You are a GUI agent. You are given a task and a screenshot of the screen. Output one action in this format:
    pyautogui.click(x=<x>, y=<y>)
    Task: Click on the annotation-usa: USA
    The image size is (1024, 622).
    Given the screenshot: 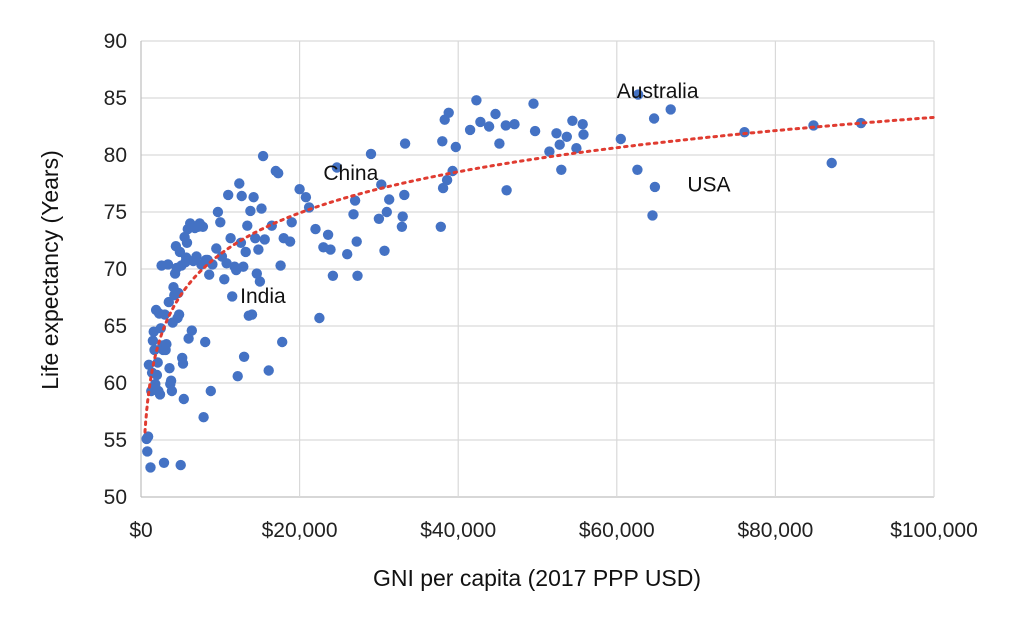 What is the action you would take?
    pyautogui.click(x=708, y=184)
    